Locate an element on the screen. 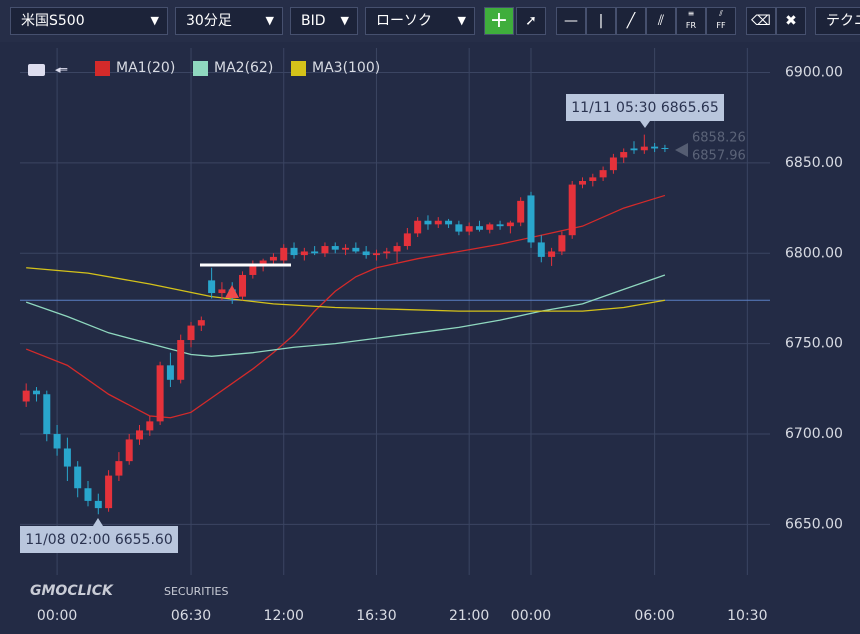 This screenshot has width=860, height=634. chart-style: ローソク is located at coordinates (404, 21).